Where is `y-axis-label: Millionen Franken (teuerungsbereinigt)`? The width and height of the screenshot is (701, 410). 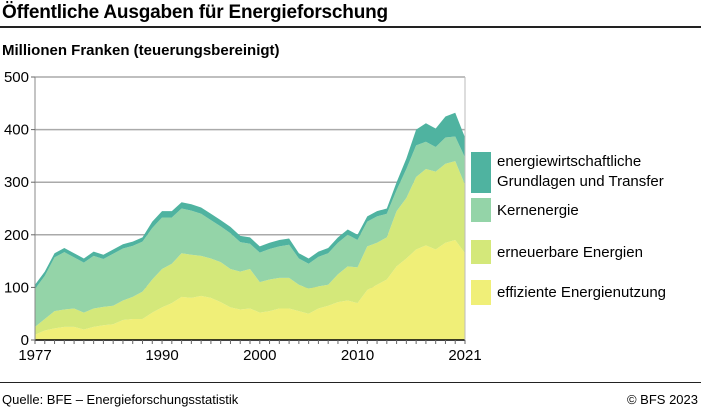 y-axis-label: Millionen Franken (teuerungsbereinigt) is located at coordinates (141, 50).